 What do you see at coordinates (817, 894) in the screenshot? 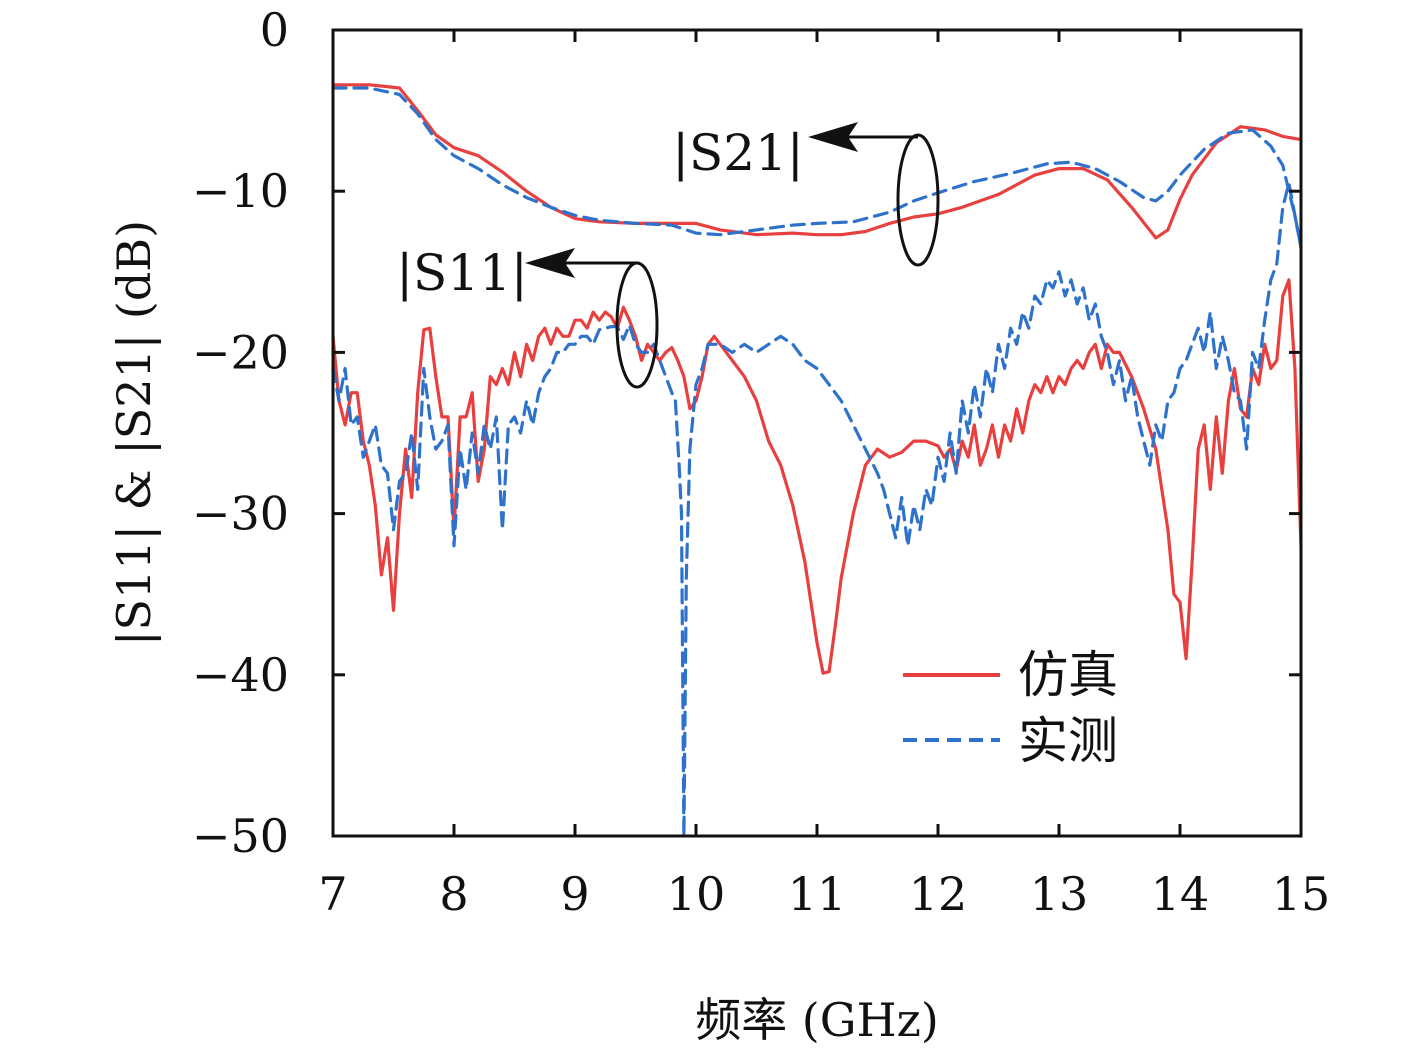
I see `x-tick-label: 11` at bounding box center [817, 894].